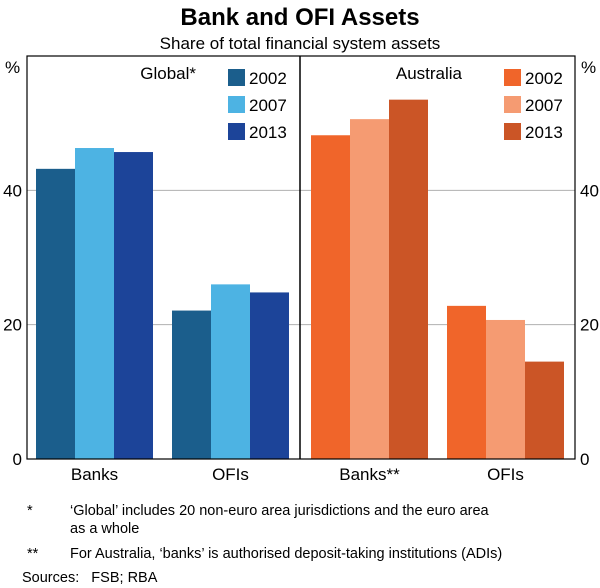 The image size is (600, 588). I want to click on x-tick-label: Banks**, so click(369, 474).